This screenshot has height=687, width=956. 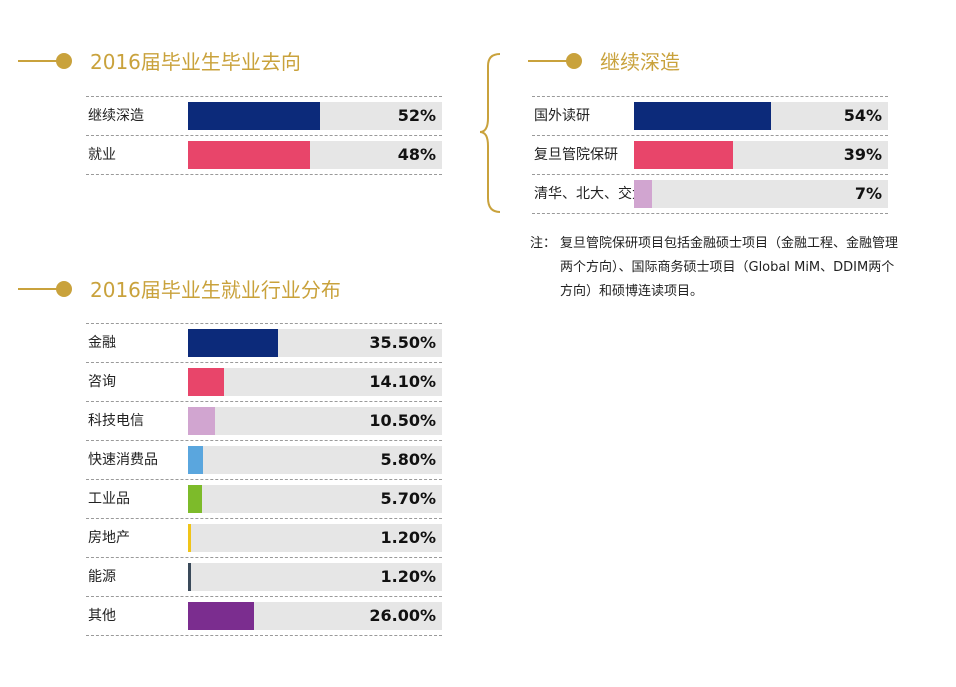 I want to click on category-label: 咨询, so click(x=102, y=382).